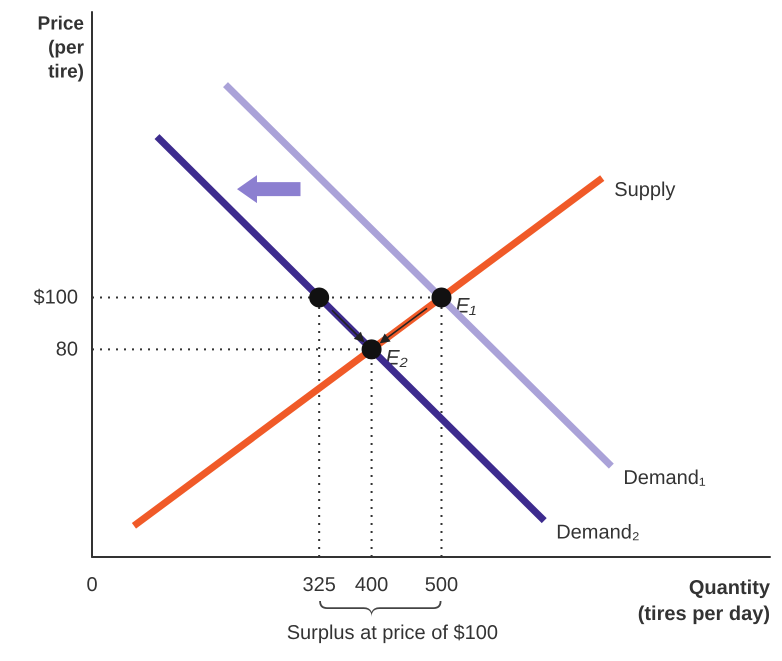 The height and width of the screenshot is (661, 782). What do you see at coordinates (92, 585) in the screenshot?
I see `x-tick-label: 0` at bounding box center [92, 585].